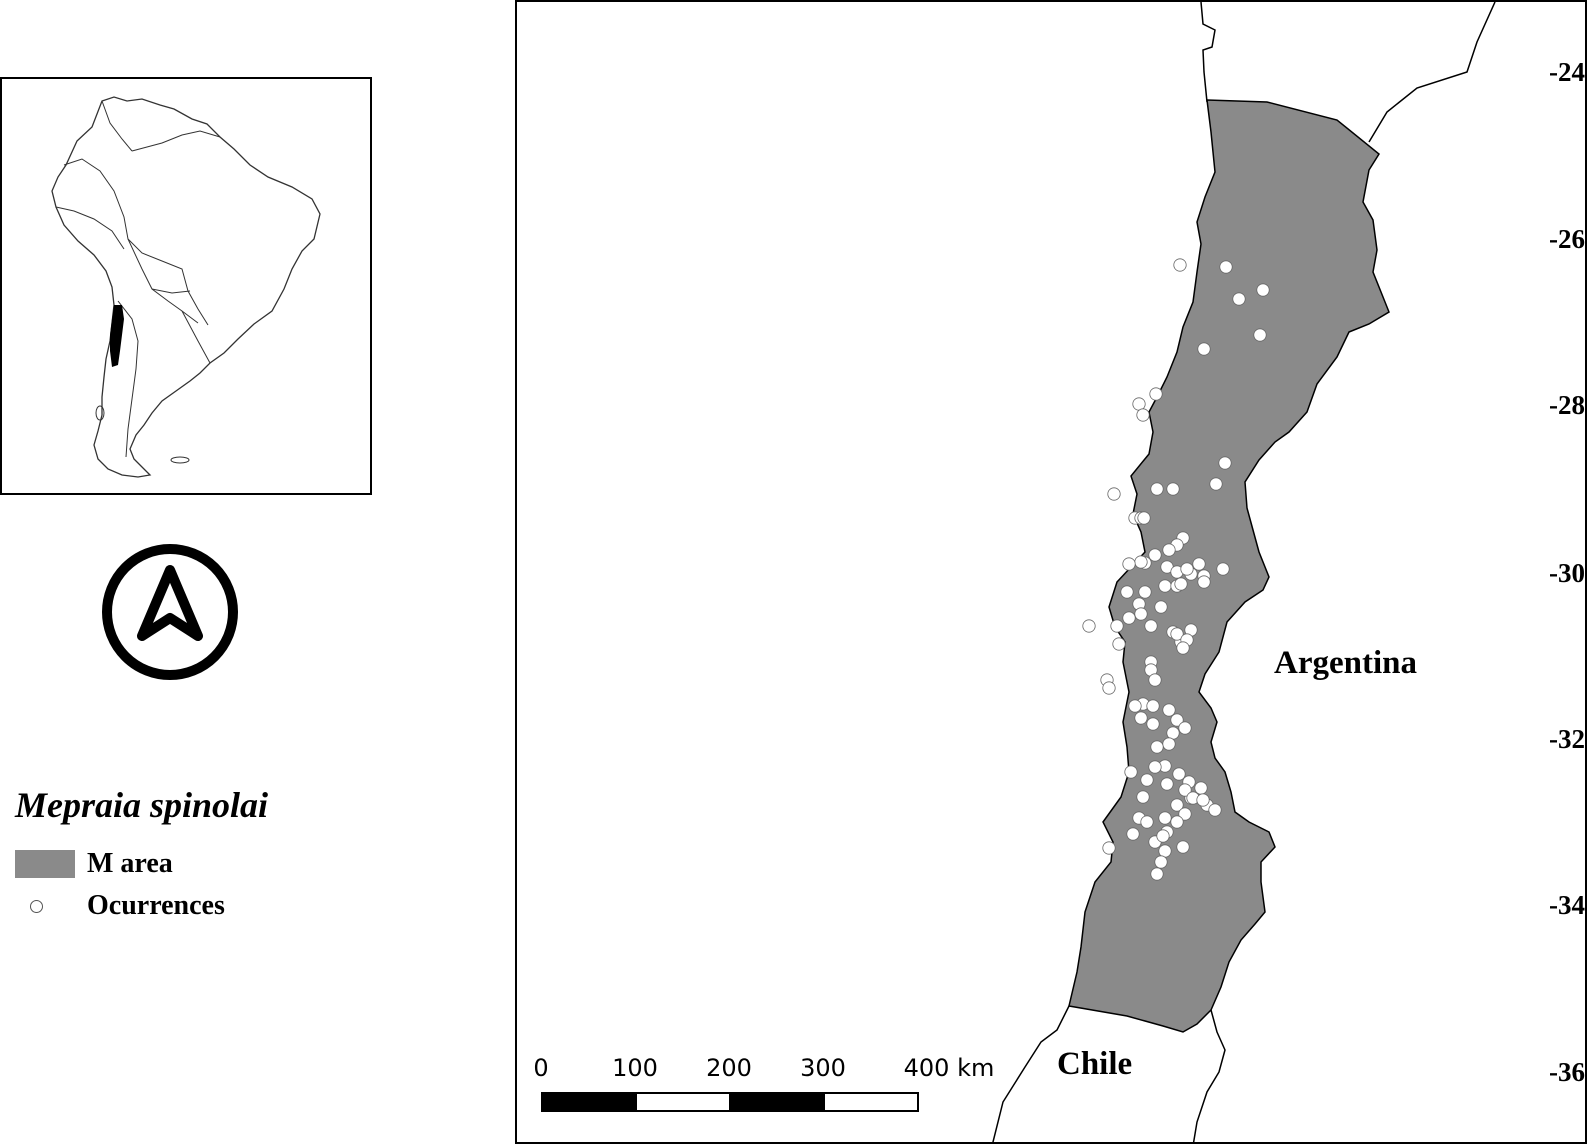 Image resolution: width=1595 pixels, height=1144 pixels. I want to click on legend-label-occurrences: Ocurrences, so click(156, 905).